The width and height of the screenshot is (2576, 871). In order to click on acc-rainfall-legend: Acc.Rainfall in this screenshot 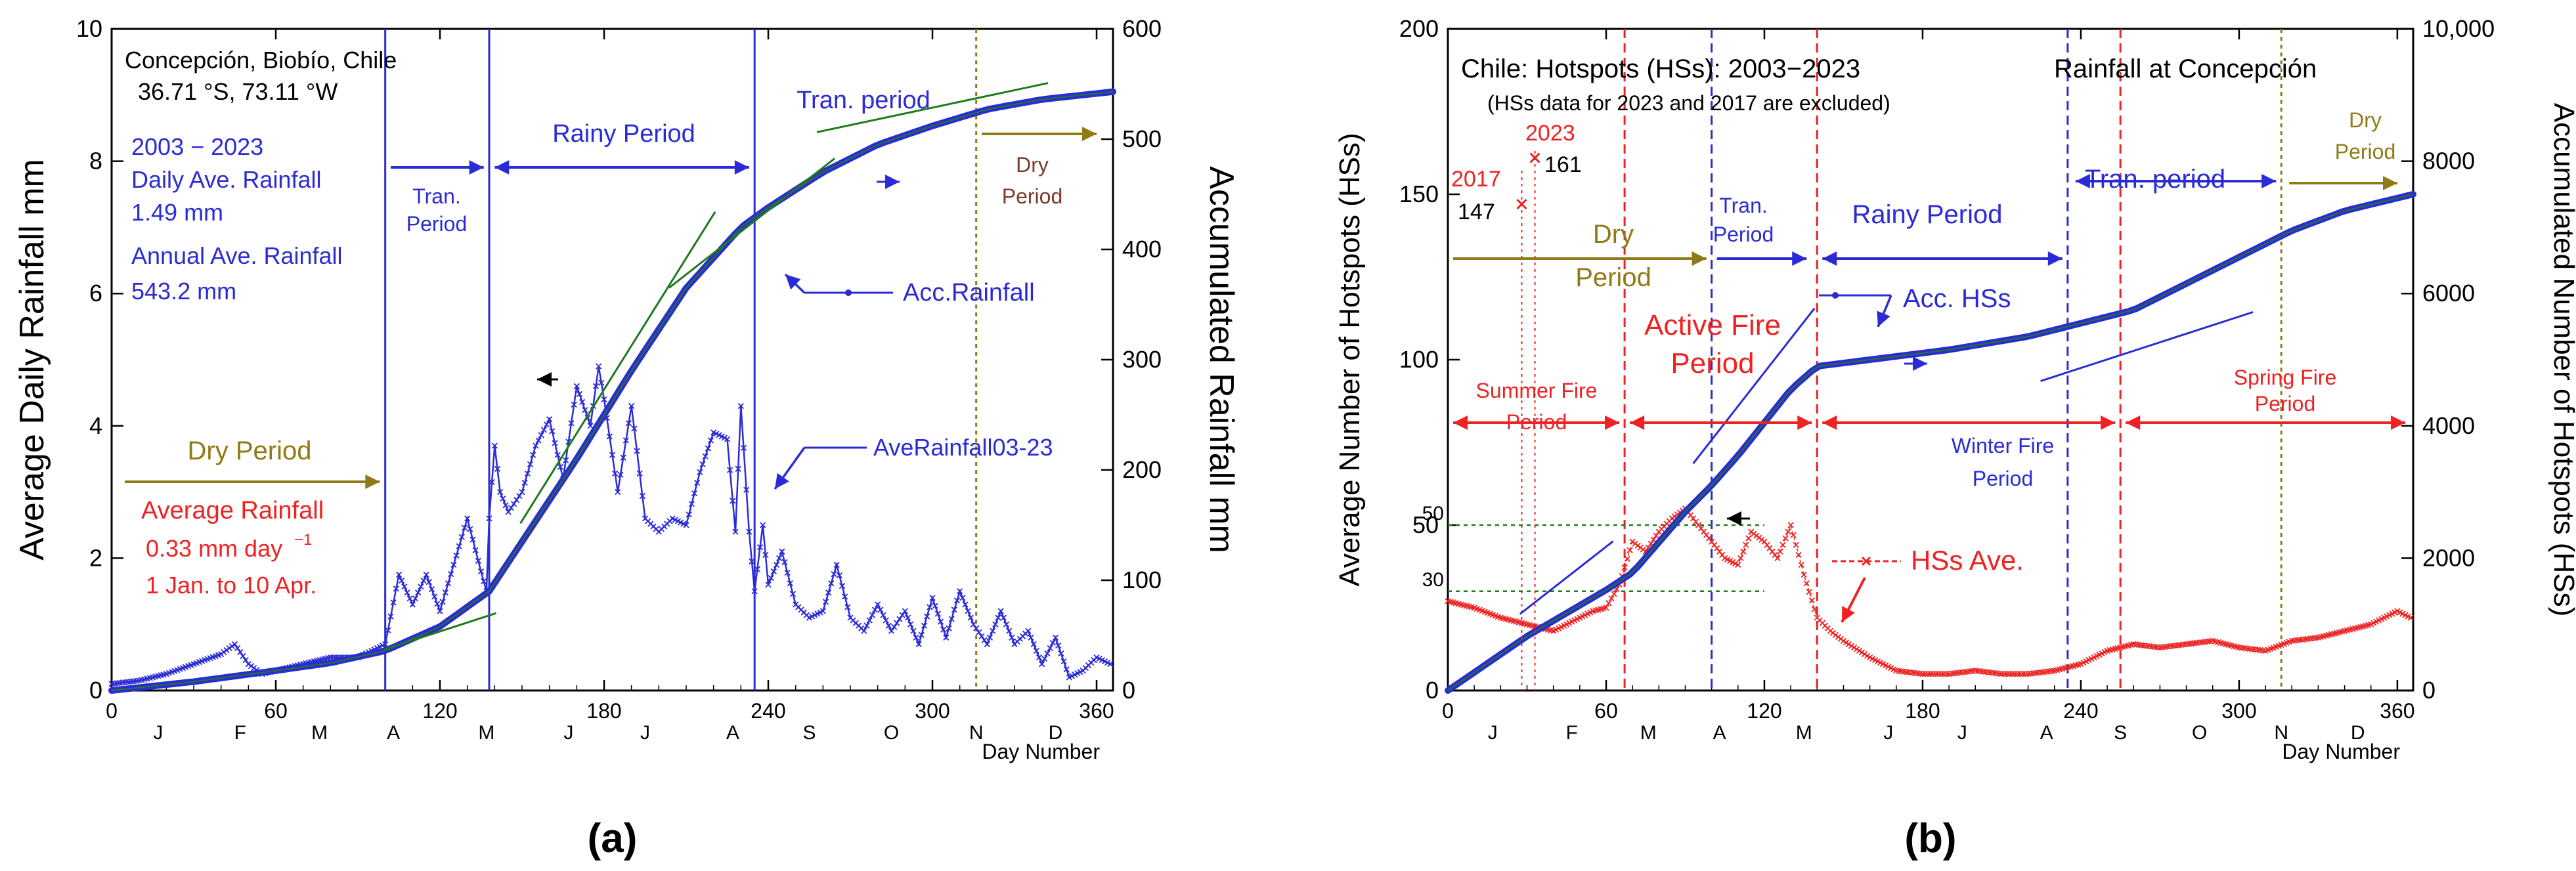, I will do `click(969, 293)`.